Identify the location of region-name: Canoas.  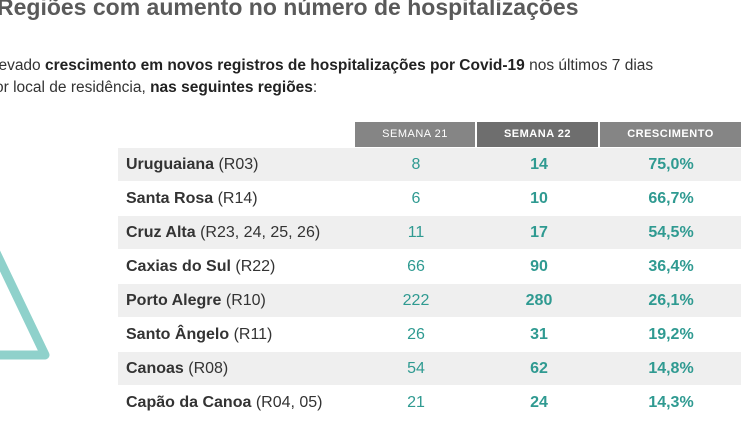
(155, 368).